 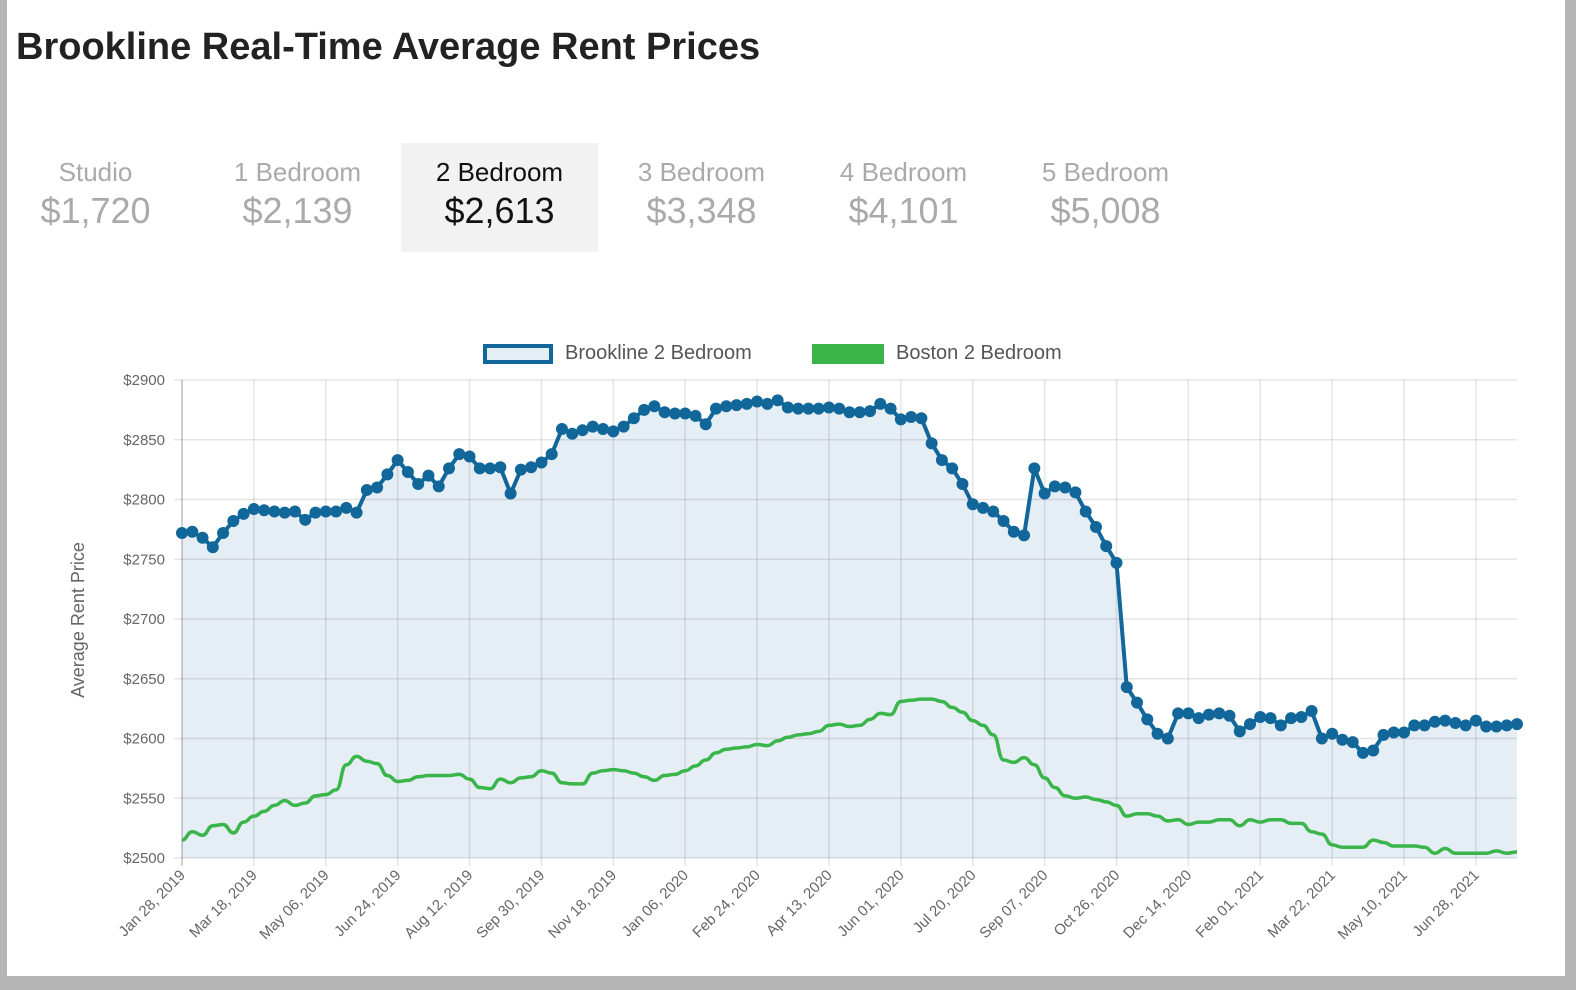 I want to click on y-tick-label: $2500, so click(x=144, y=858).